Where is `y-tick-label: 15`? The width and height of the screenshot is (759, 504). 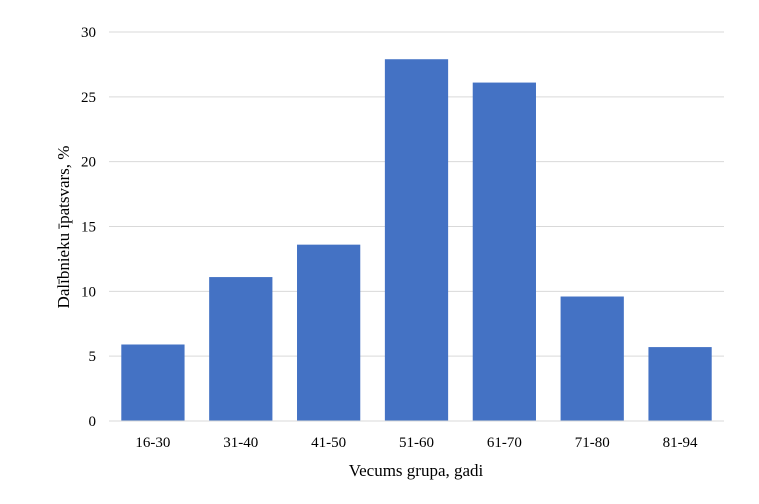 y-tick-label: 15 is located at coordinates (88, 228).